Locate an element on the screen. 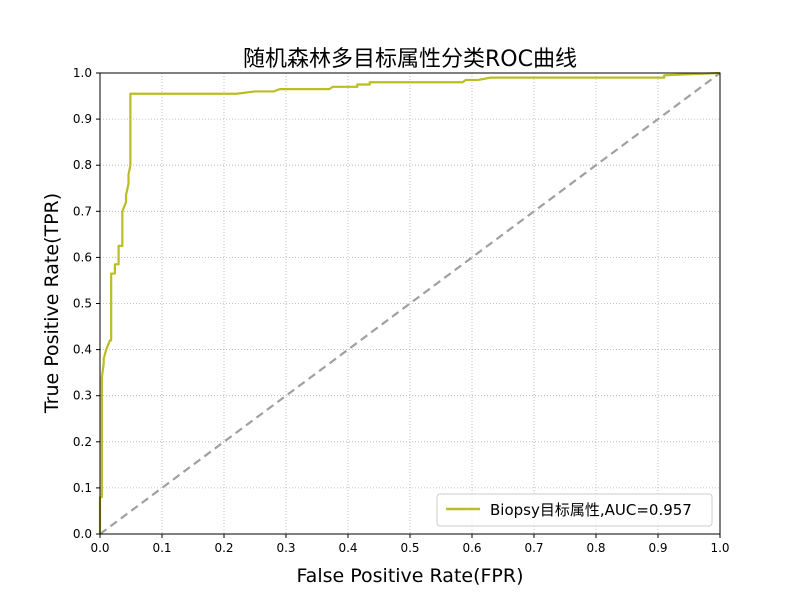 The image size is (800, 600). y-axis-label: True Positive Rate(TPR) is located at coordinates (52, 303).